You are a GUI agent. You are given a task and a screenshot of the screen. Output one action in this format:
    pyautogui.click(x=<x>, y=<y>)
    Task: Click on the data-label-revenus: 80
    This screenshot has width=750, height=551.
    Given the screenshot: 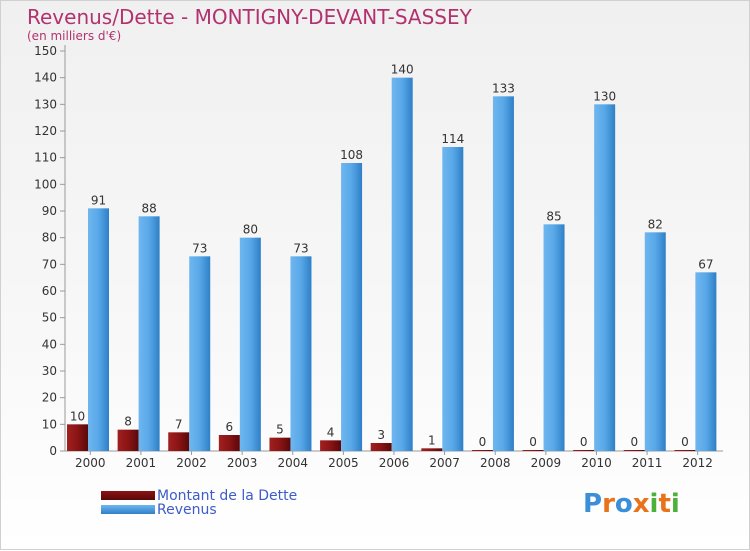 What is the action you would take?
    pyautogui.click(x=250, y=230)
    